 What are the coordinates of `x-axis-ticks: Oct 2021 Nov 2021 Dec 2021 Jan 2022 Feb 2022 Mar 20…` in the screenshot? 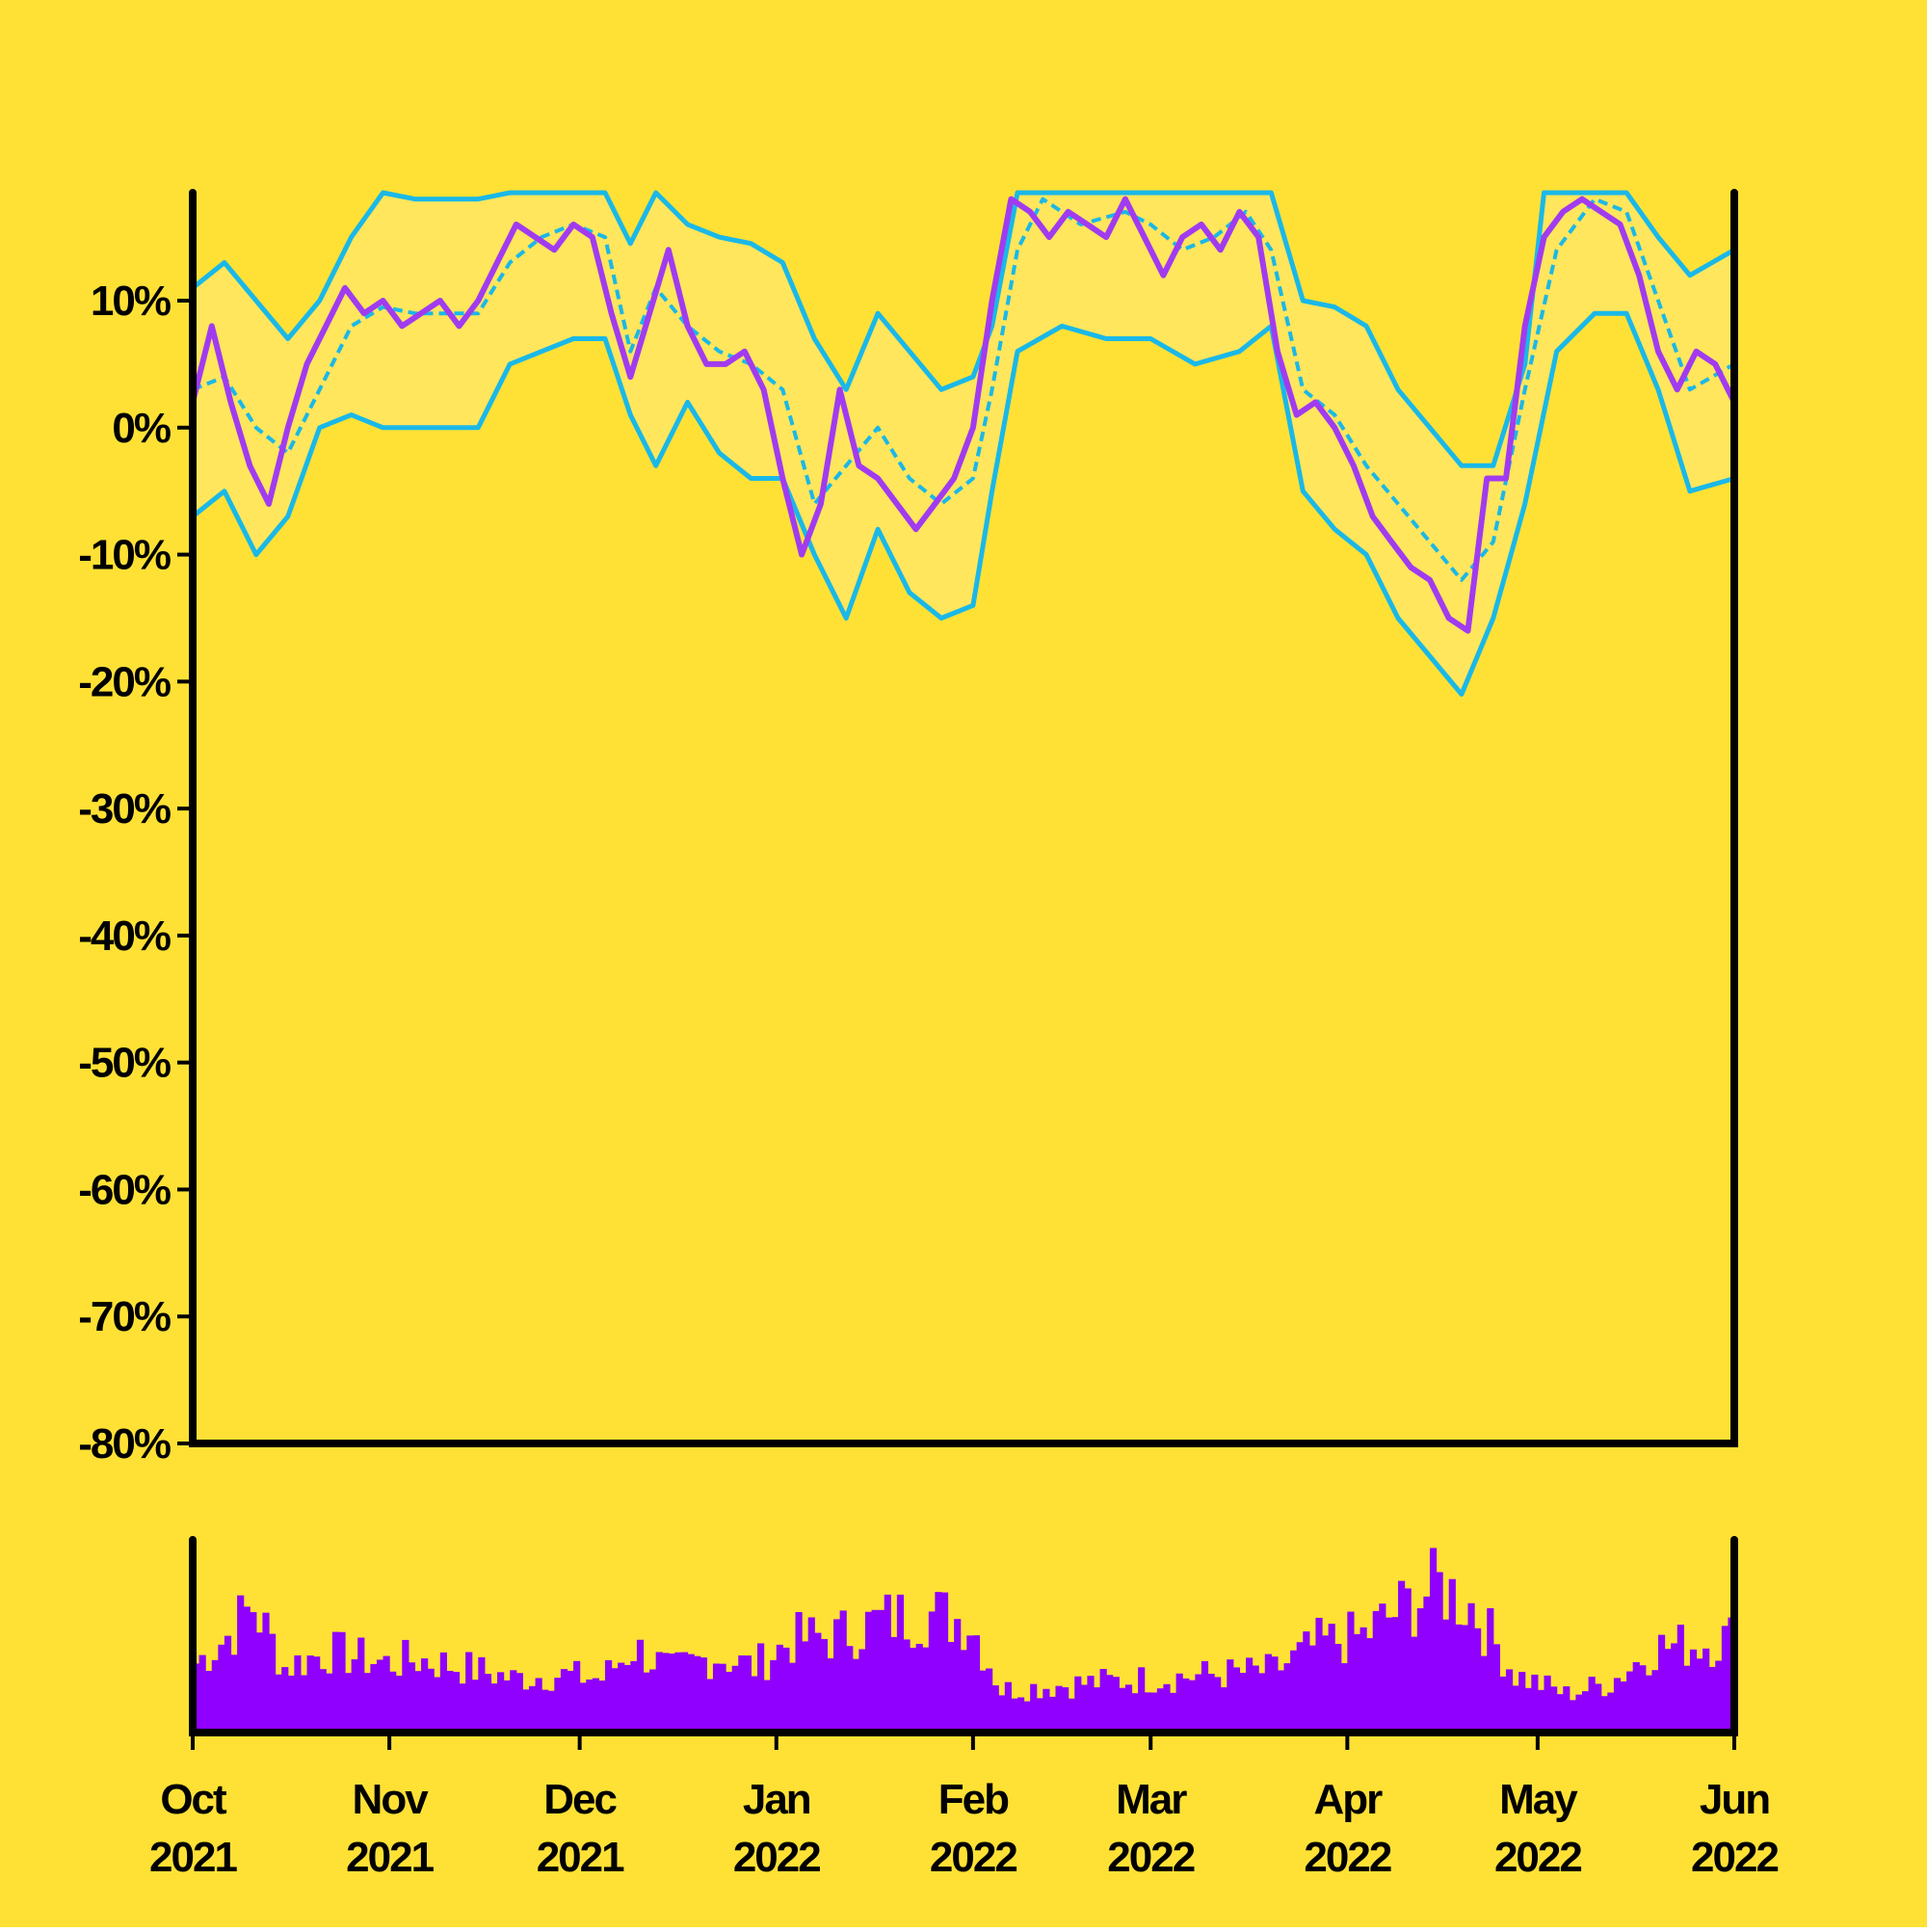 It's located at (964, 1807).